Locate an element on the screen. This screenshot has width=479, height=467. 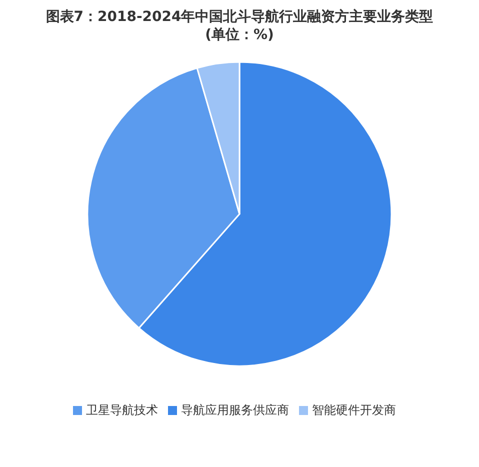
legend-label: 导航应用服务供应商 is located at coordinates (235, 410).